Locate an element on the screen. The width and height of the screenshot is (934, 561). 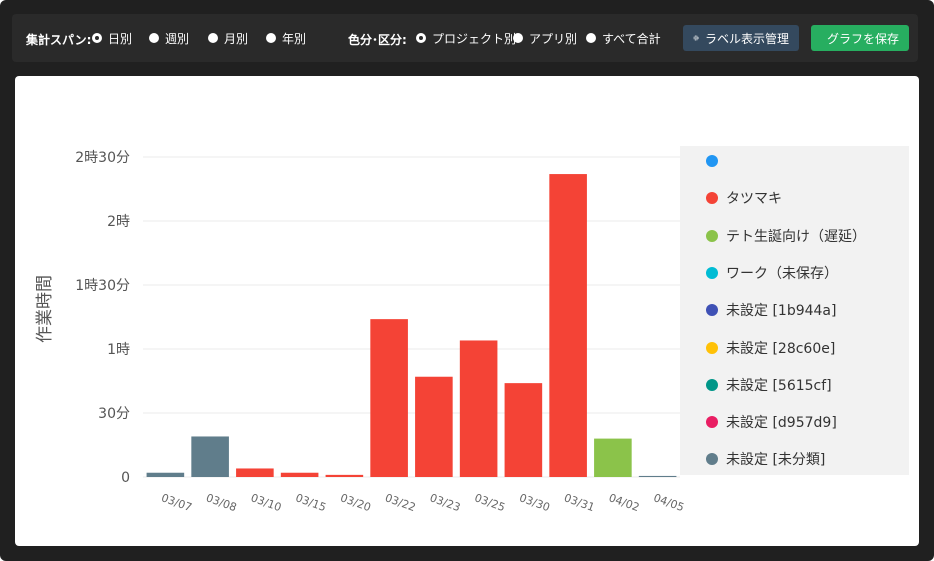
legend-label: 未設定 [未分類] is located at coordinates (776, 460).